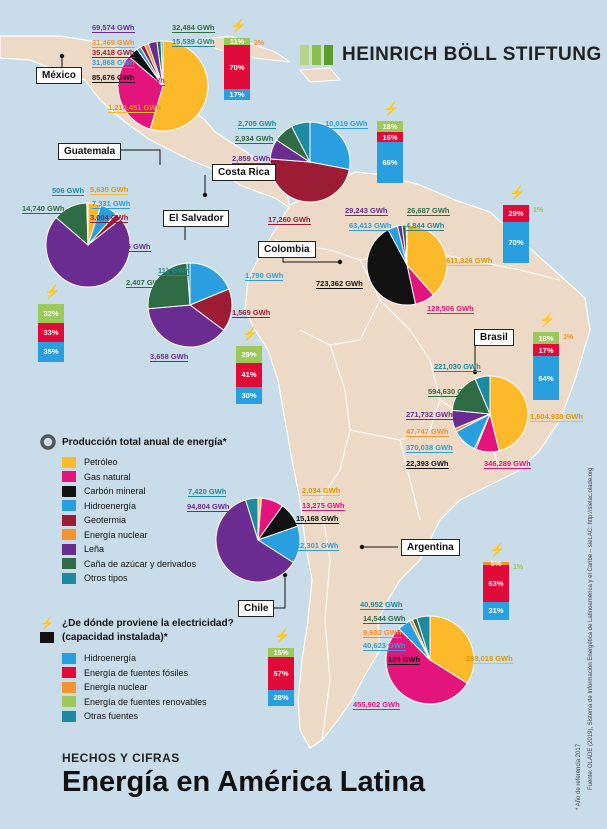 The height and width of the screenshot is (829, 607). What do you see at coordinates (165, 549) in the screenshot?
I see `legend-item: Leña` at bounding box center [165, 549].